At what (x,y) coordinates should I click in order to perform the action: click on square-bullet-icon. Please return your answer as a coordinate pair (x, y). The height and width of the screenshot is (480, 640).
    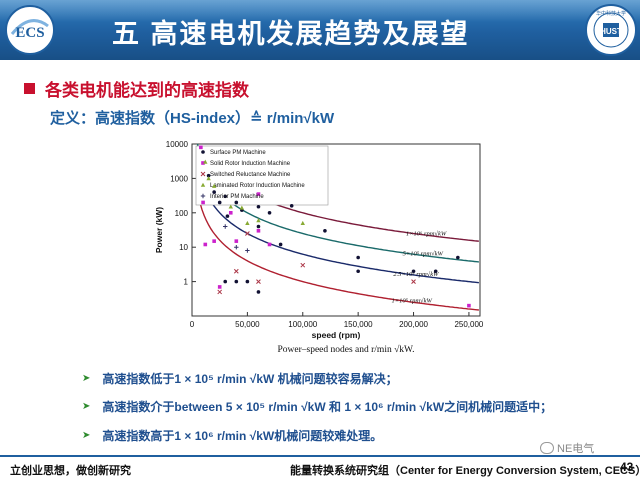
    Looking at the image, I should click on (29, 88).